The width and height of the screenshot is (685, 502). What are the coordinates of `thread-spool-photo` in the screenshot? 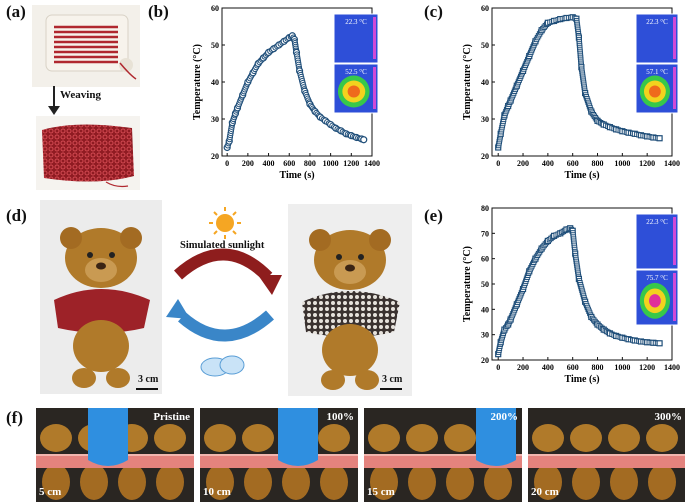 It's located at (86, 46).